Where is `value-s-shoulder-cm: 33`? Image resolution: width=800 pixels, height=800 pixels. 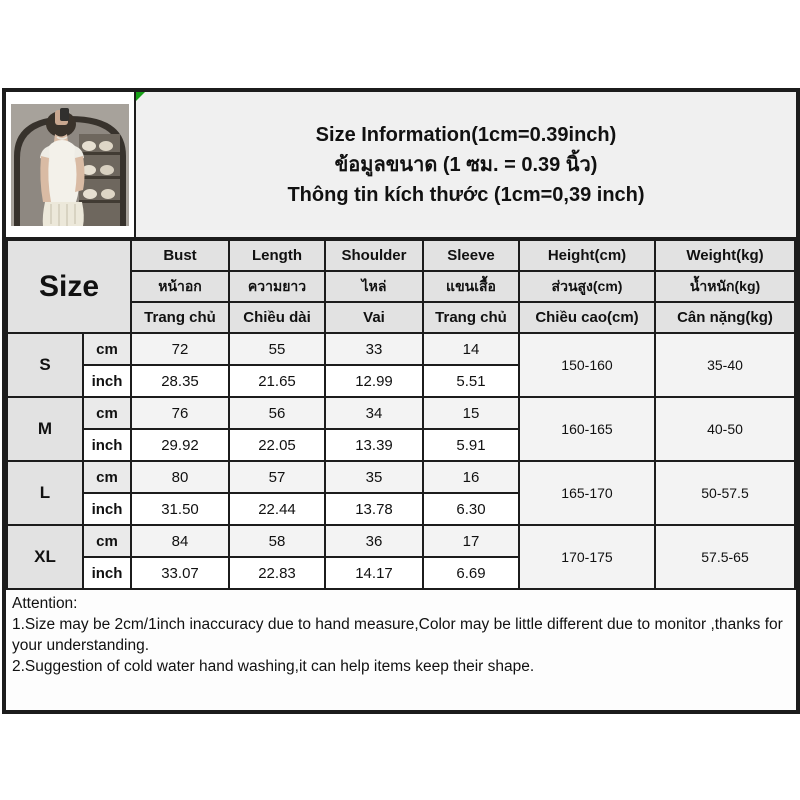
value-s-shoulder-cm: 33 is located at coordinates (374, 349).